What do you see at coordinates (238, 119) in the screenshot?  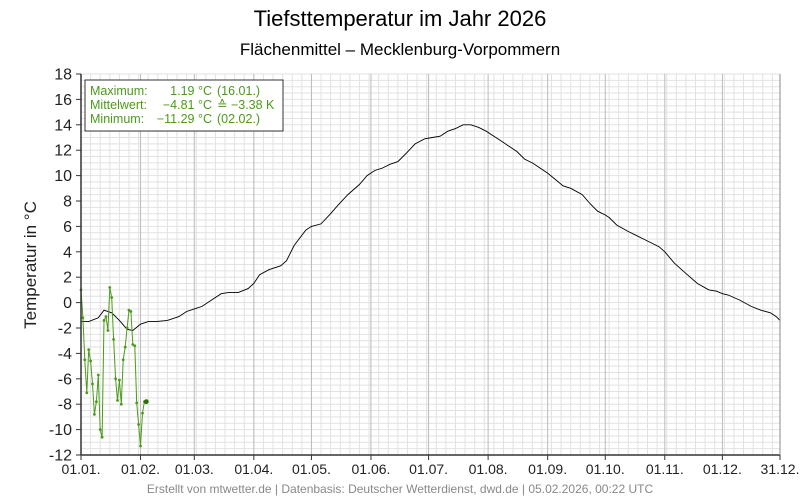 I see `stat-min-date: (02.02.)` at bounding box center [238, 119].